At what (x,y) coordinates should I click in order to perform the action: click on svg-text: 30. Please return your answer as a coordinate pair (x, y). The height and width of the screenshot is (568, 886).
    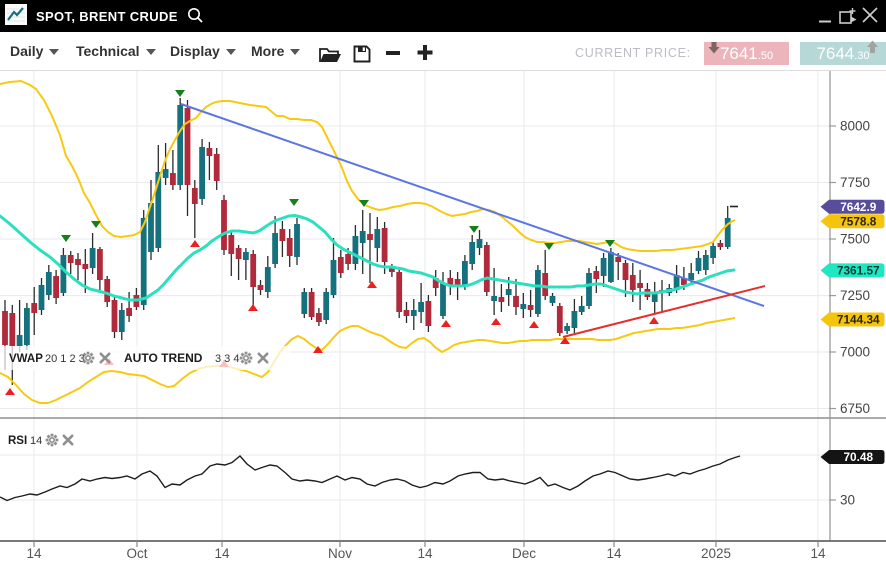
    Looking at the image, I should click on (847, 500).